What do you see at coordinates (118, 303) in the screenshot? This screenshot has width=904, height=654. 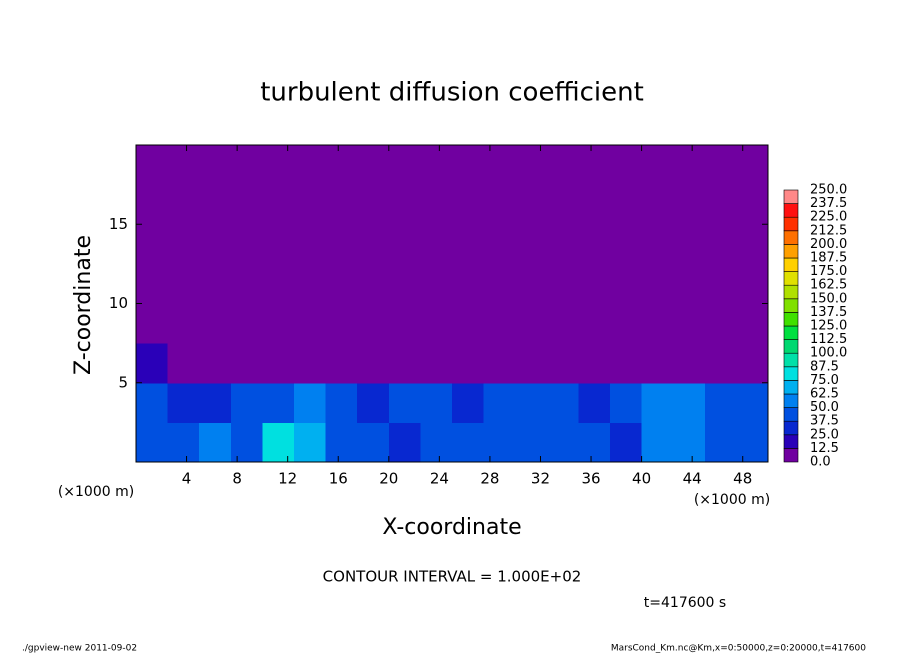 I see `y-tick-label: 10` at bounding box center [118, 303].